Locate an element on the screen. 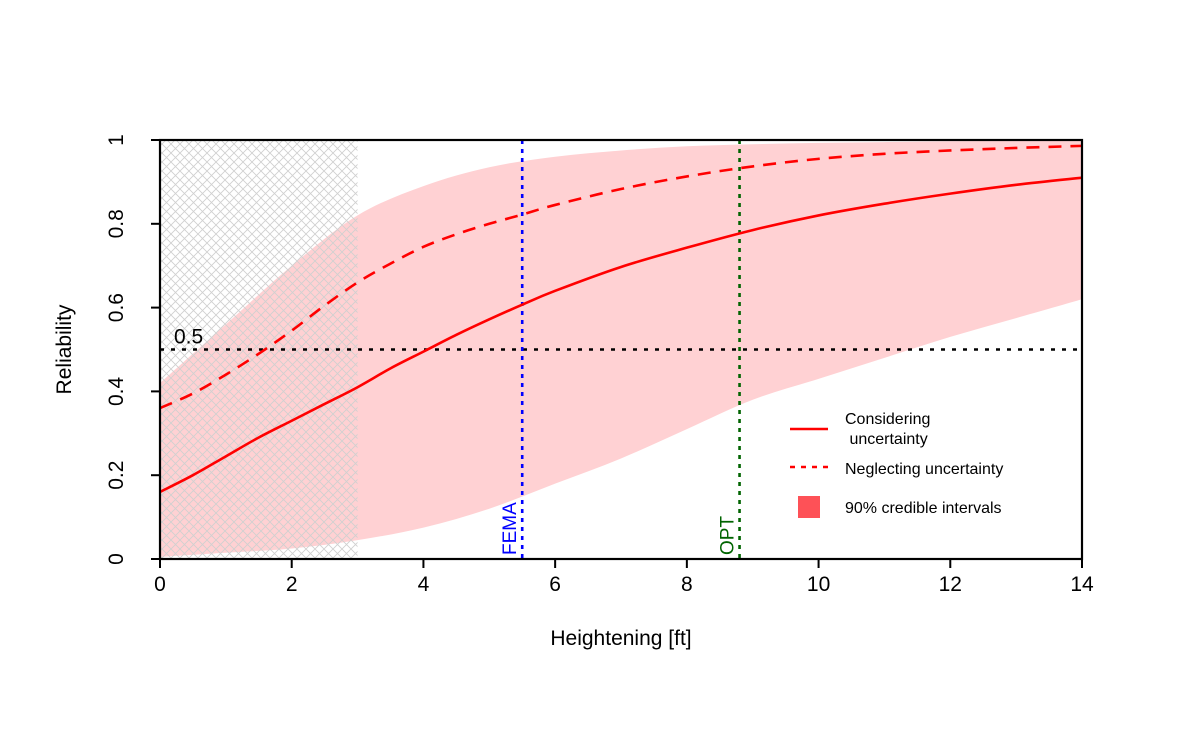 Image resolution: width=1182 pixels, height=729 pixels. hatched-area is located at coordinates (259, 349).